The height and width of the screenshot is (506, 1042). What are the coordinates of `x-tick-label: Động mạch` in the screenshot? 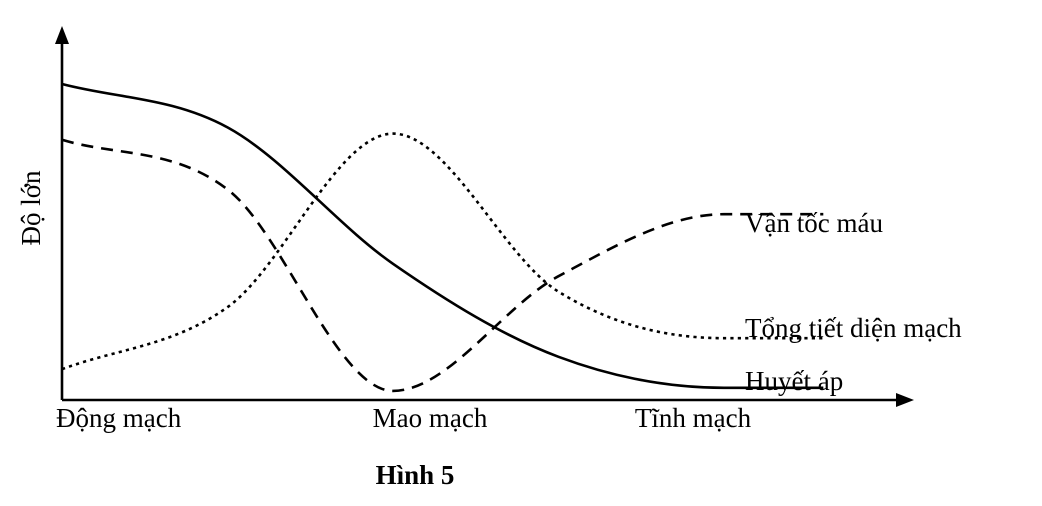 It's located at (119, 418).